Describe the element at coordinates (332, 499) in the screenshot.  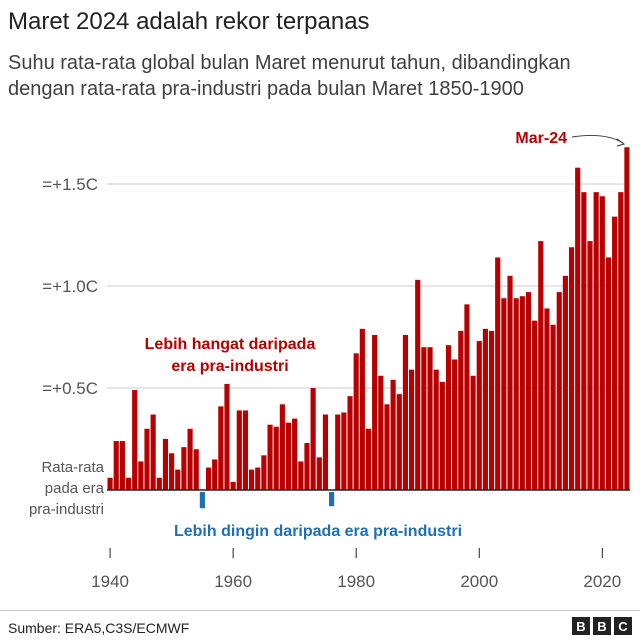
I see `bar-1976` at that location.